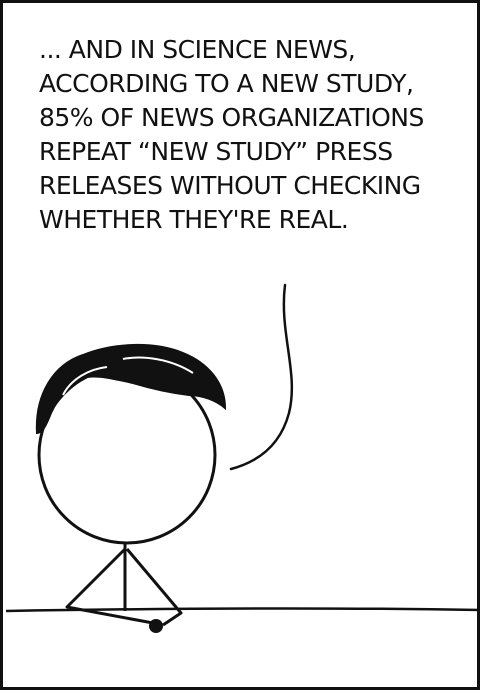 This screenshot has width=480, height=693. What do you see at coordinates (216, 151) in the screenshot?
I see `speech-line-4: REPEAT “NEW STUDY” PRESS` at bounding box center [216, 151].